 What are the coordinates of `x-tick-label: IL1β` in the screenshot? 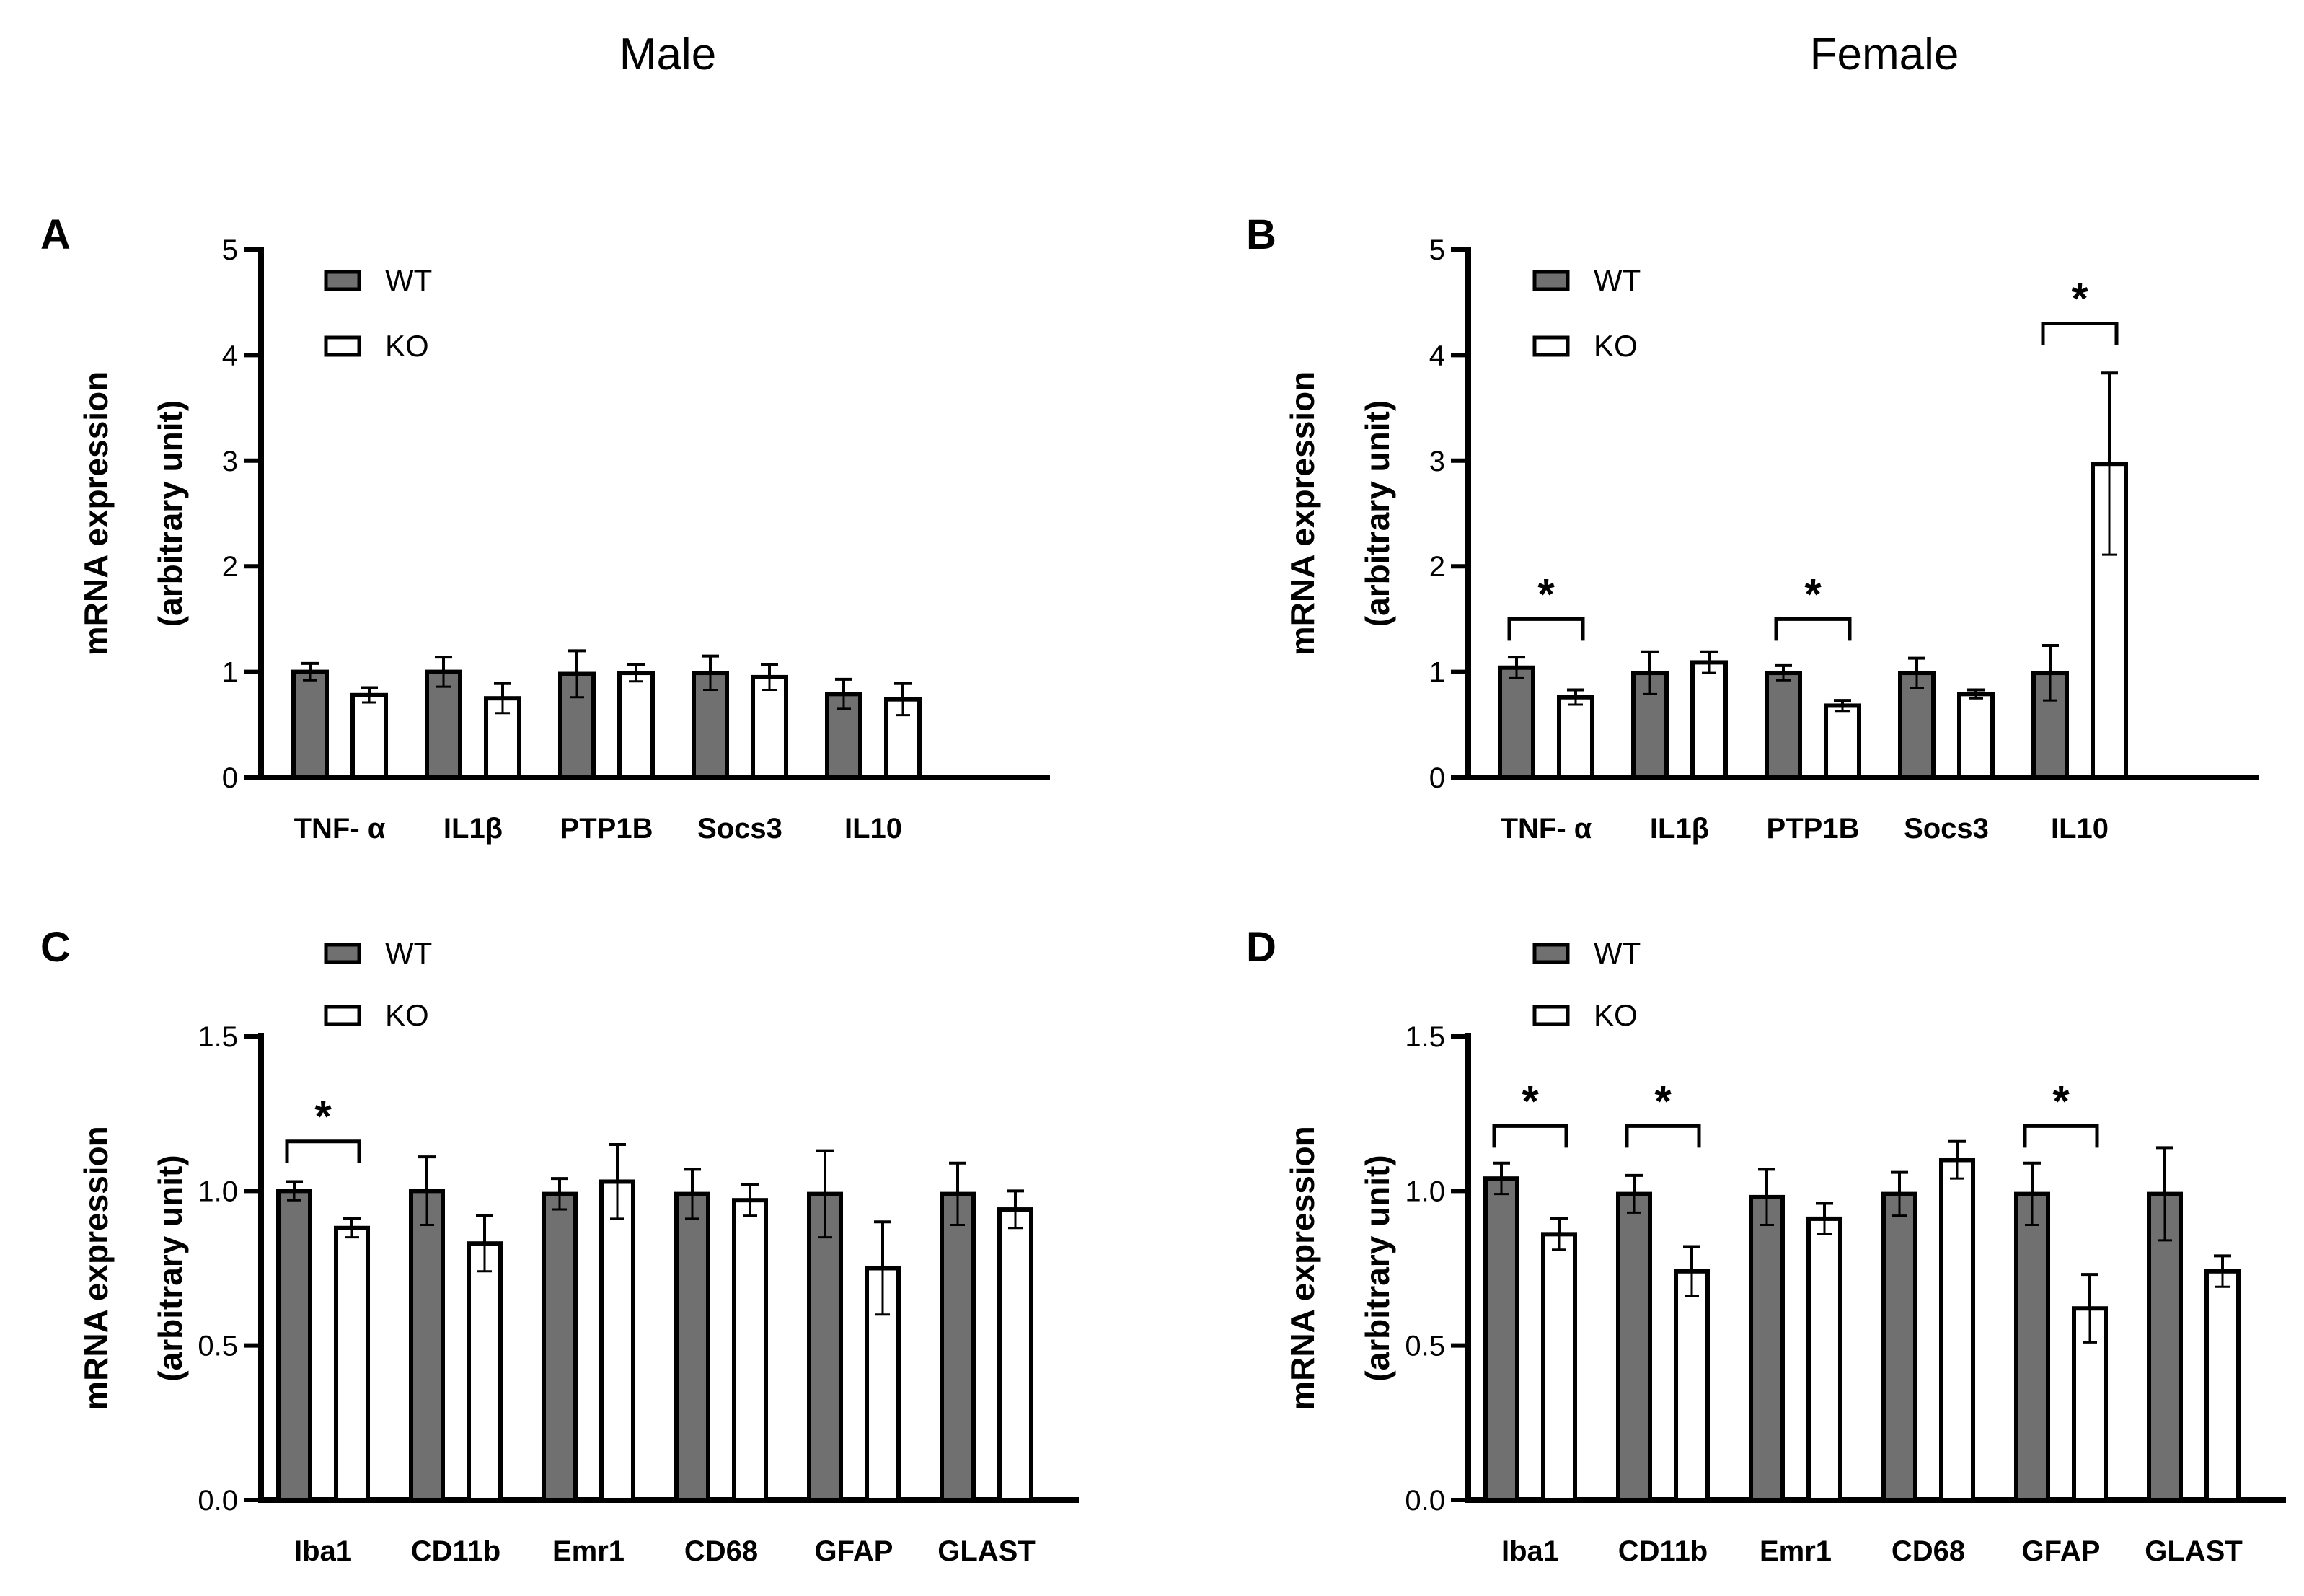 It's located at (473, 829).